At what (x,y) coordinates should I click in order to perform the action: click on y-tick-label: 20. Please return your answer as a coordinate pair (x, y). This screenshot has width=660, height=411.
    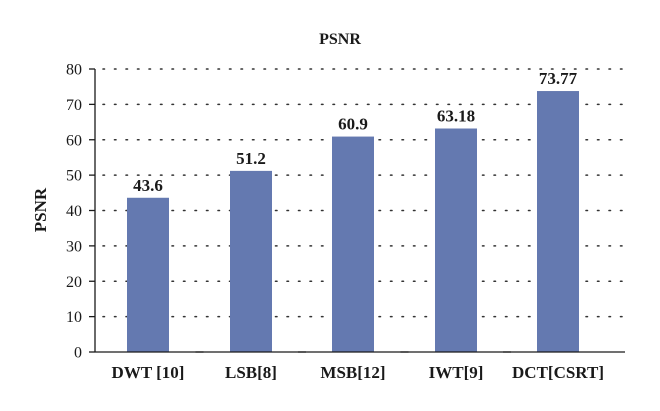
    Looking at the image, I should click on (74, 282).